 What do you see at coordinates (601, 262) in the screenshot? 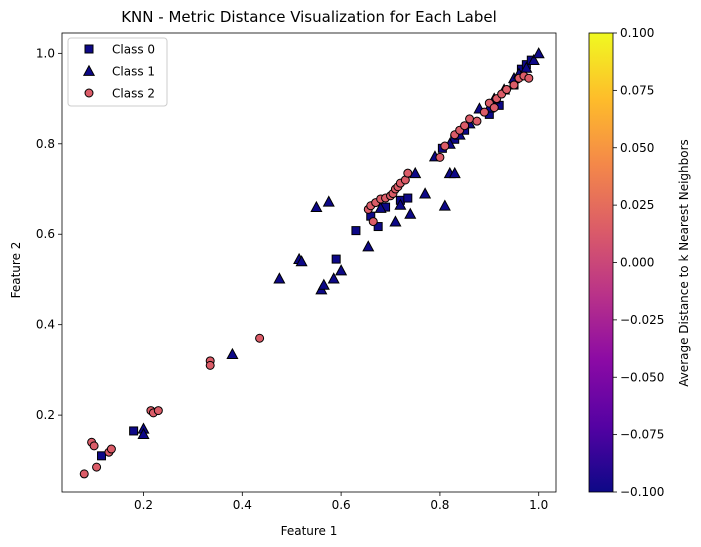
I see `colorbar-gradient` at bounding box center [601, 262].